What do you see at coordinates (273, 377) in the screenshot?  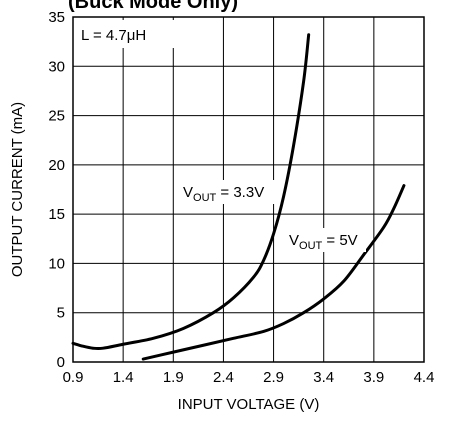 I see `x-tick-label: 2.9` at bounding box center [273, 377].